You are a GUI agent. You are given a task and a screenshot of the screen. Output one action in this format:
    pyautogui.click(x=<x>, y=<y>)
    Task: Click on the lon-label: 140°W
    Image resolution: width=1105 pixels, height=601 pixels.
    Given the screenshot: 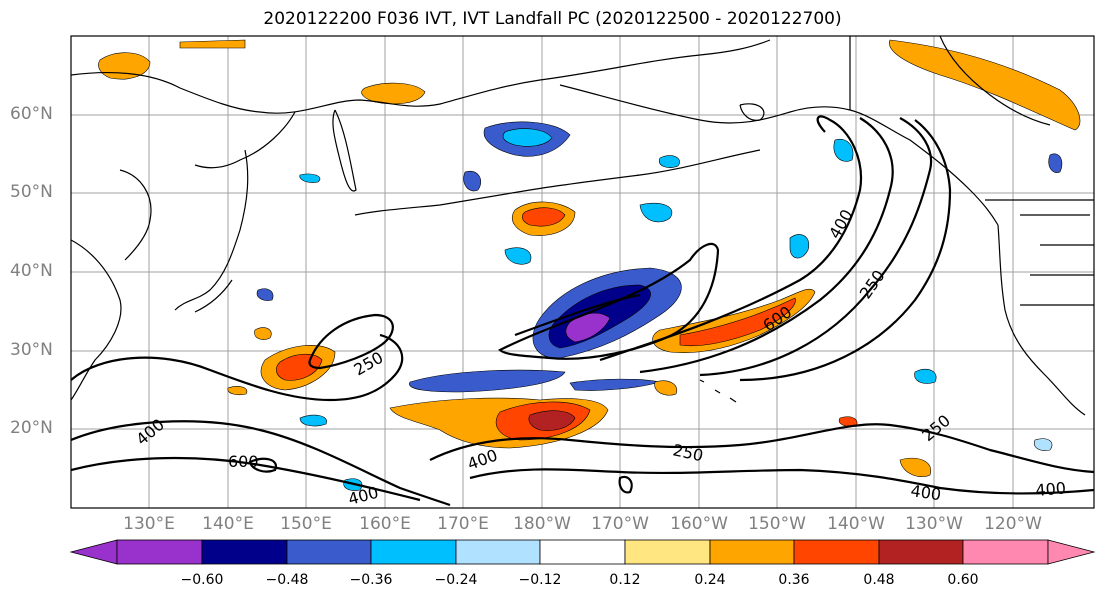 What is the action you would take?
    pyautogui.click(x=856, y=524)
    